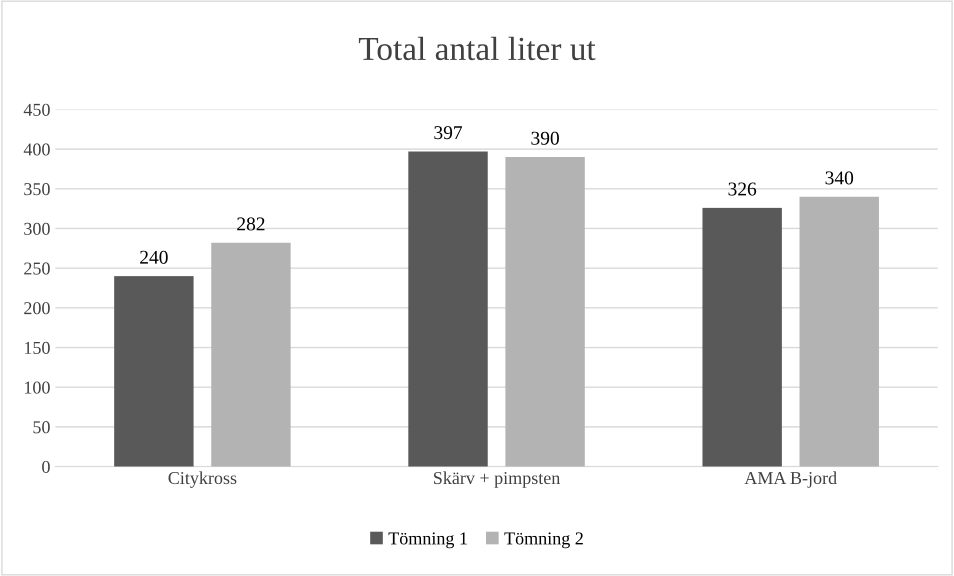 This screenshot has width=954, height=576. Describe the element at coordinates (543, 540) in the screenshot. I see `legend-label: Tömning 2` at that location.